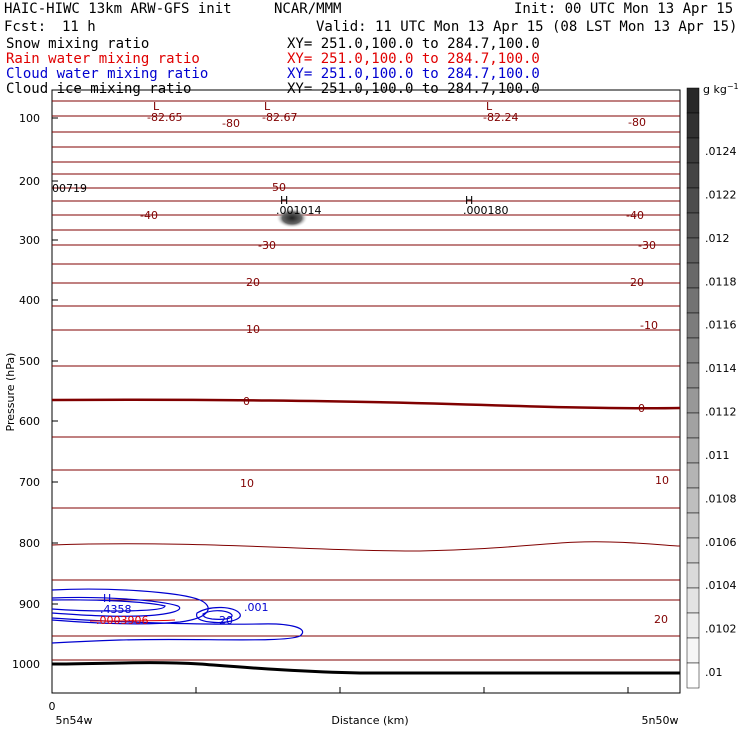  What do you see at coordinates (256, 607) in the screenshot?
I see `cloud-water-label: .001` at bounding box center [256, 607].